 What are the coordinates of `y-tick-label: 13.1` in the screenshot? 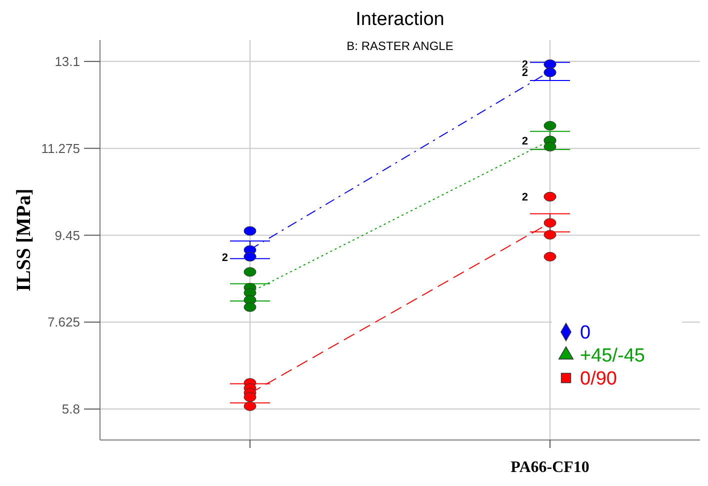 It's located at (67, 61).